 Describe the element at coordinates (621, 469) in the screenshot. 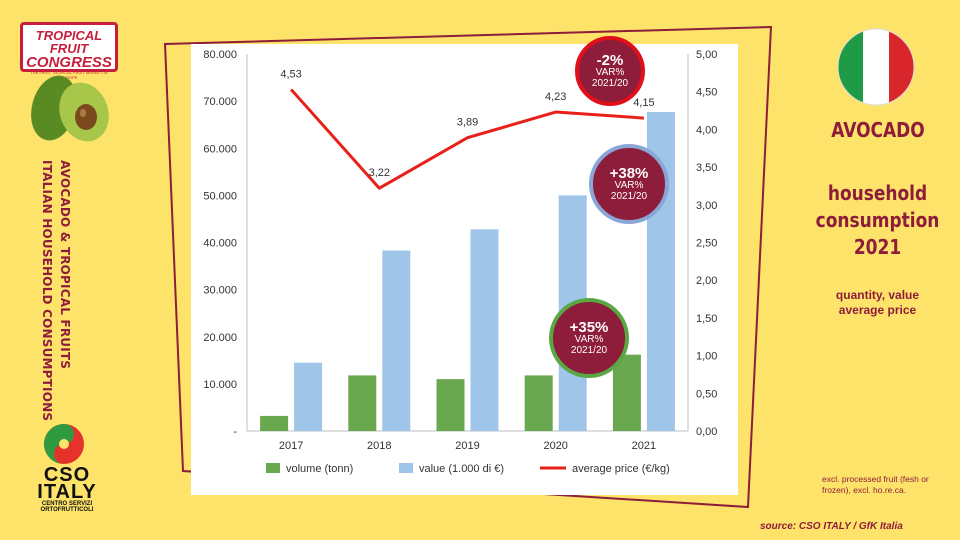

I see `legend-label: average price (€/kg)` at that location.